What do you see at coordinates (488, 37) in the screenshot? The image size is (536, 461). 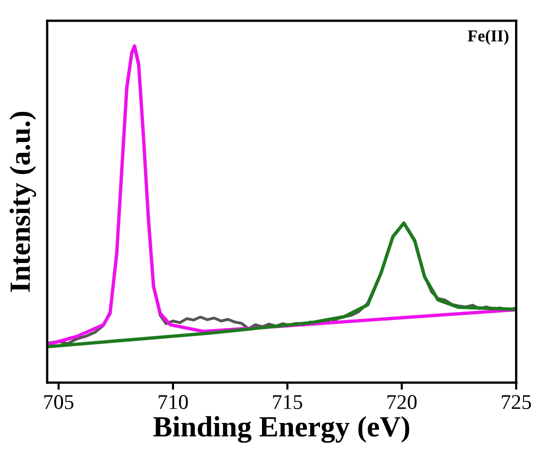 I see `text: Fe(II)` at bounding box center [488, 37].